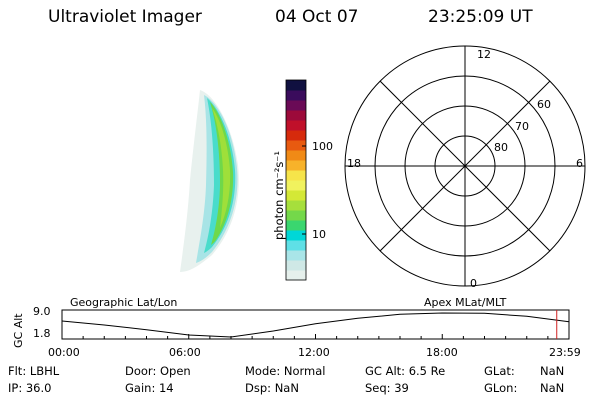 The width and height of the screenshot is (600, 400). What do you see at coordinates (258, 388) in the screenshot?
I see `dsp-label: Dsp:` at bounding box center [258, 388].